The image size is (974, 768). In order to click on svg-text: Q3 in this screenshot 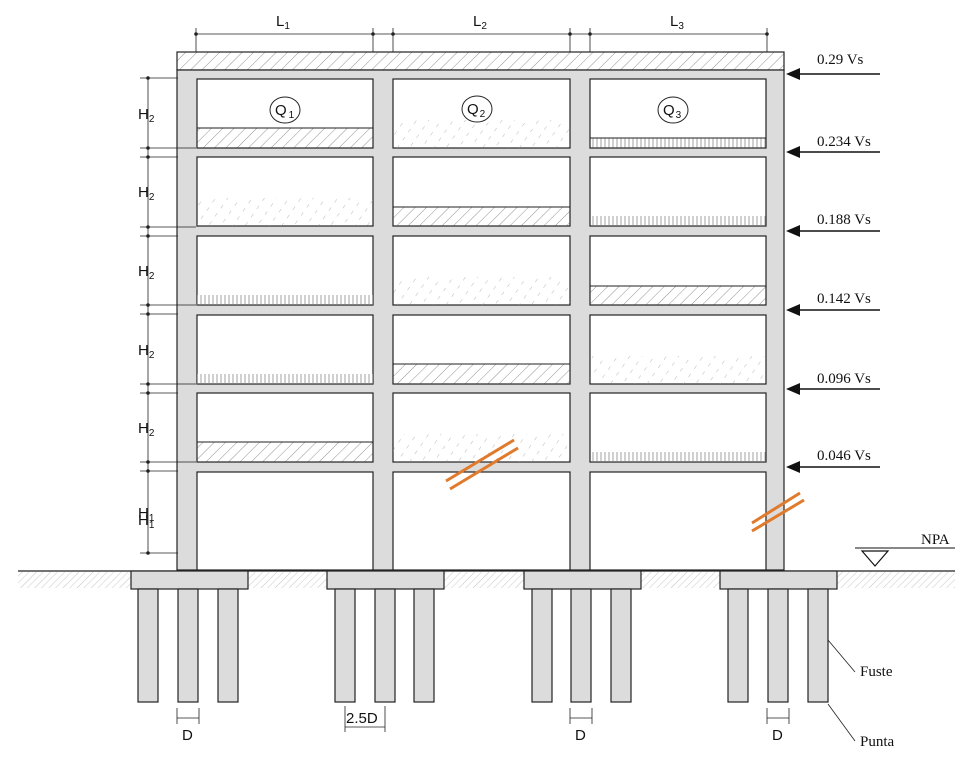, I will do `click(672, 111)`.